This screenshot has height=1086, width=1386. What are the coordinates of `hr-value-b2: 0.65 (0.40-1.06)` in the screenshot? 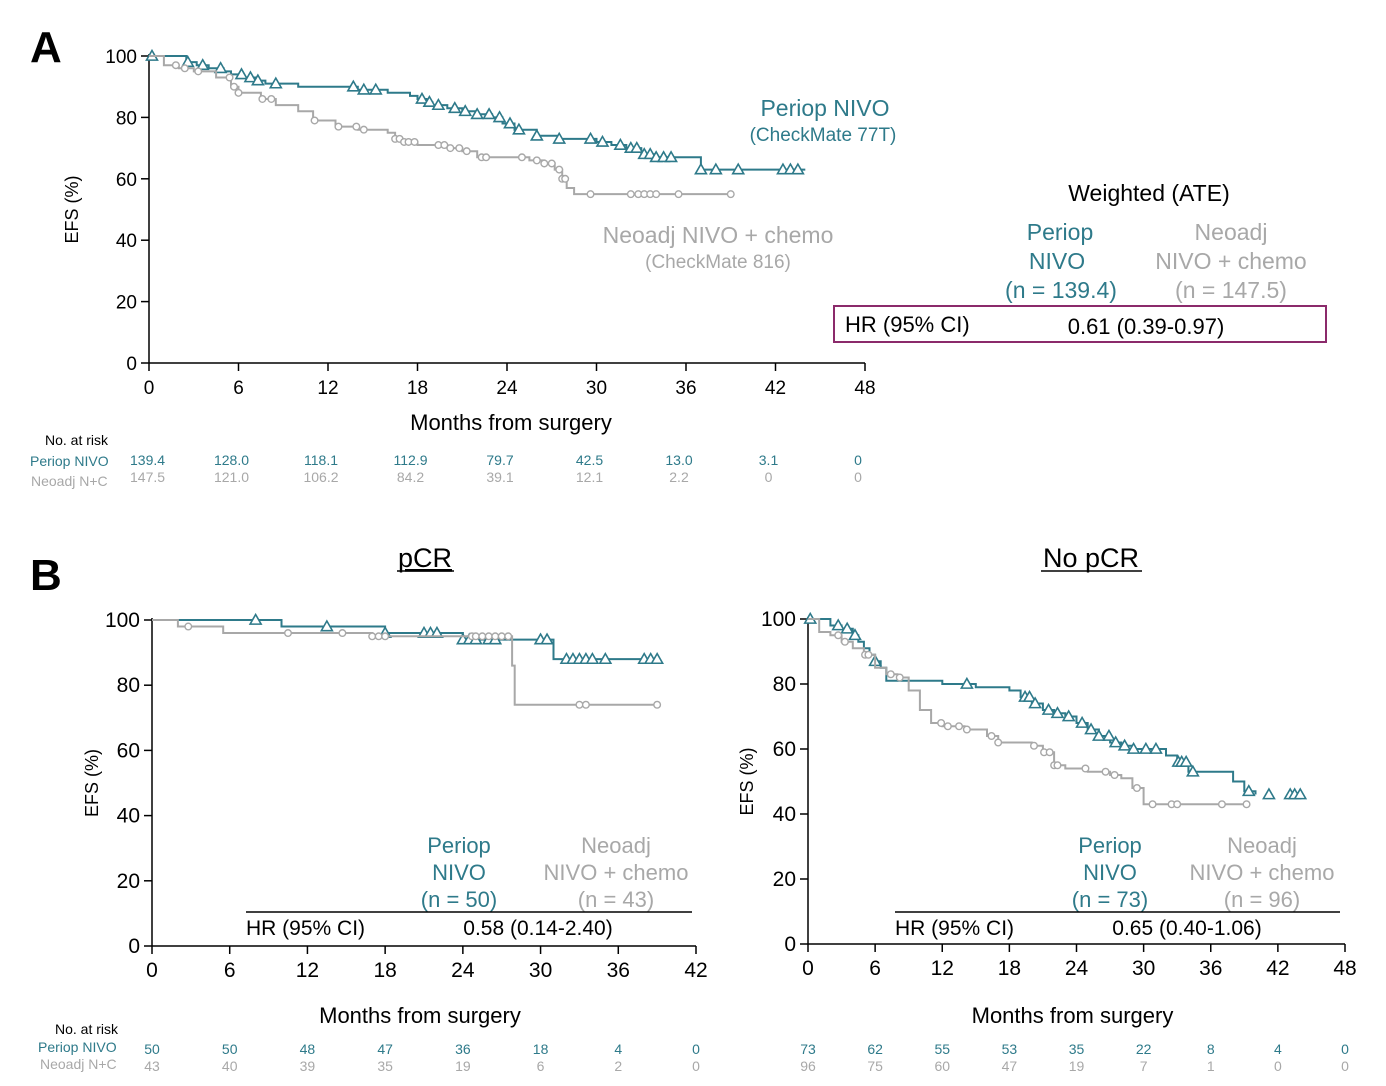 It's located at (1186, 928).